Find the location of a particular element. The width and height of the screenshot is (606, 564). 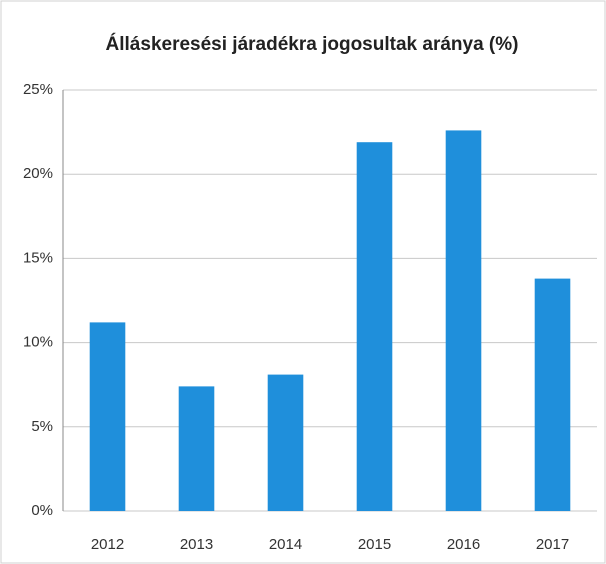

y-tick-label: 25% is located at coordinates (38, 89).